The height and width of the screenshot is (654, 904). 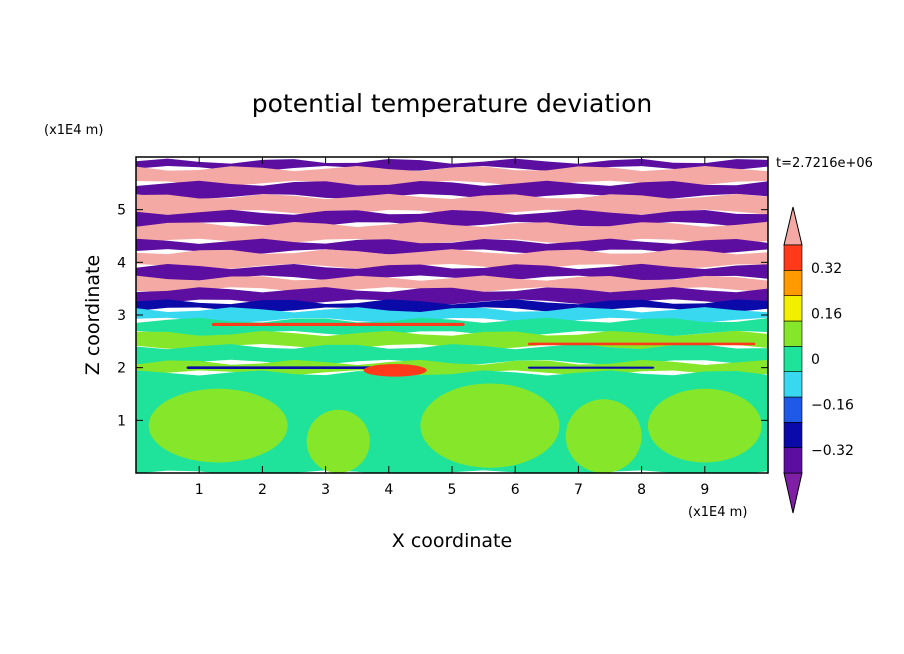 What do you see at coordinates (824, 163) in the screenshot?
I see `time-label: t=2.7216e+06` at bounding box center [824, 163].